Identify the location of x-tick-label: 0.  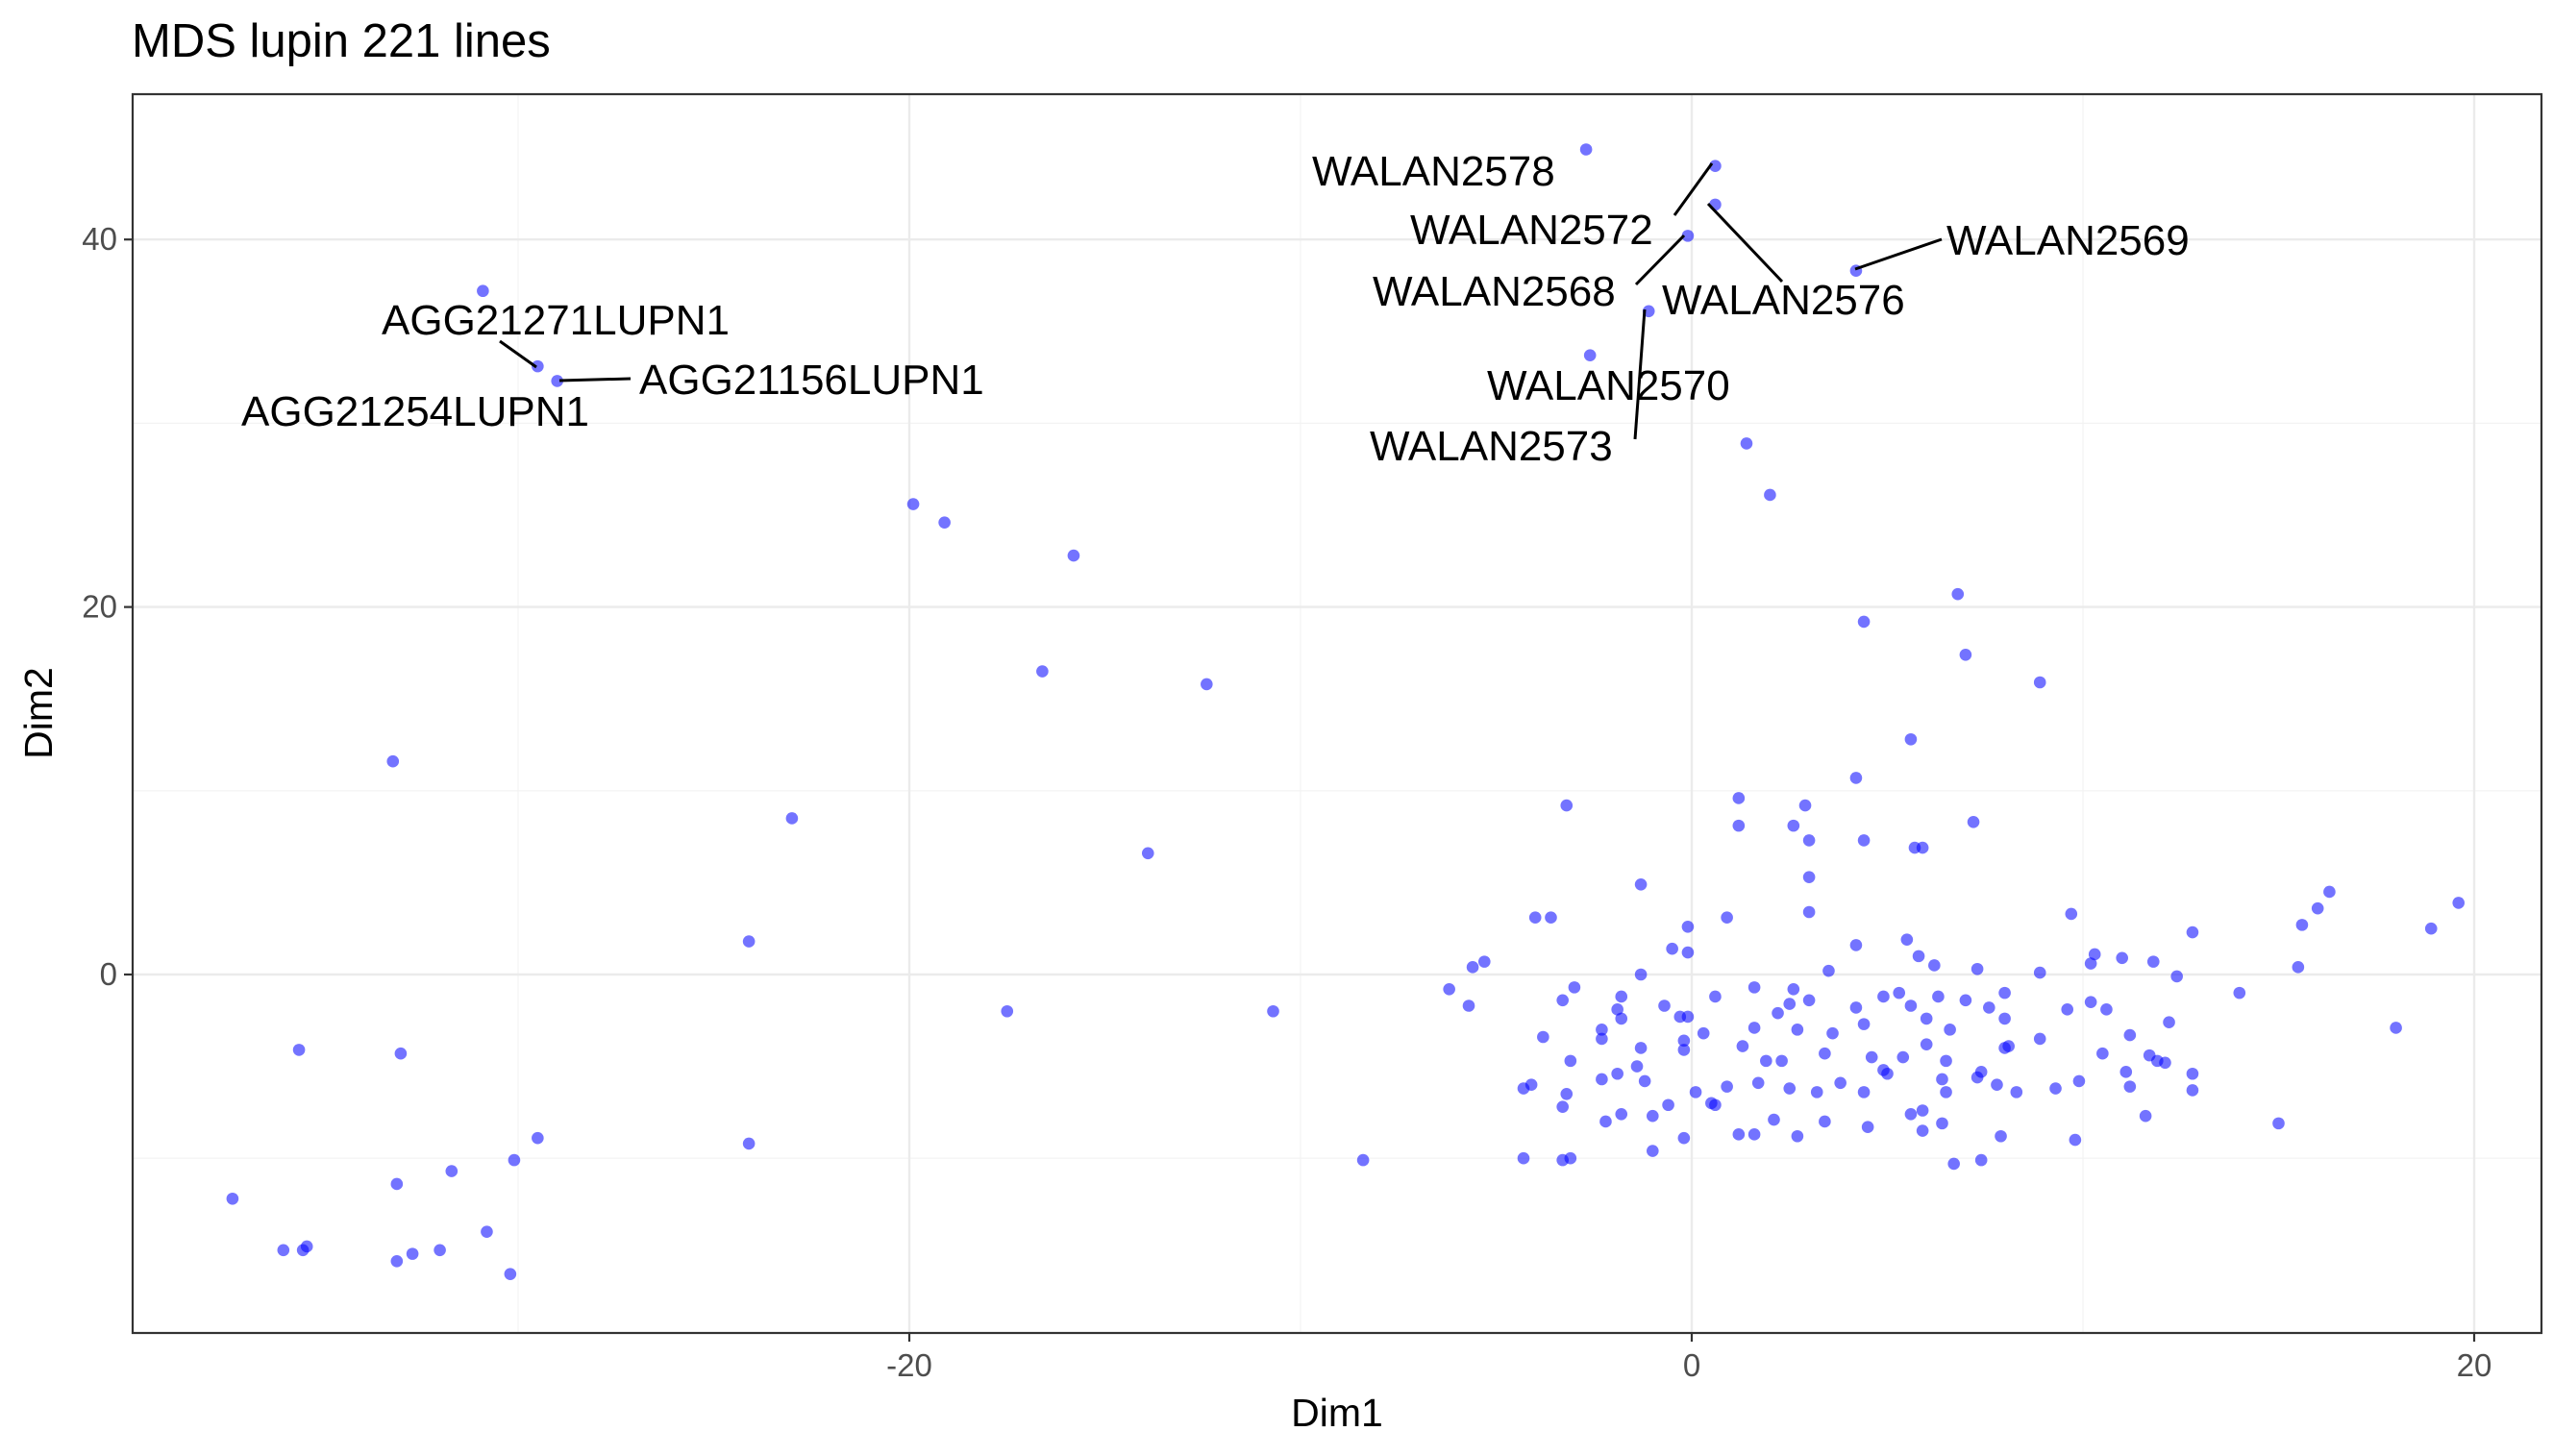
(1691, 1365).